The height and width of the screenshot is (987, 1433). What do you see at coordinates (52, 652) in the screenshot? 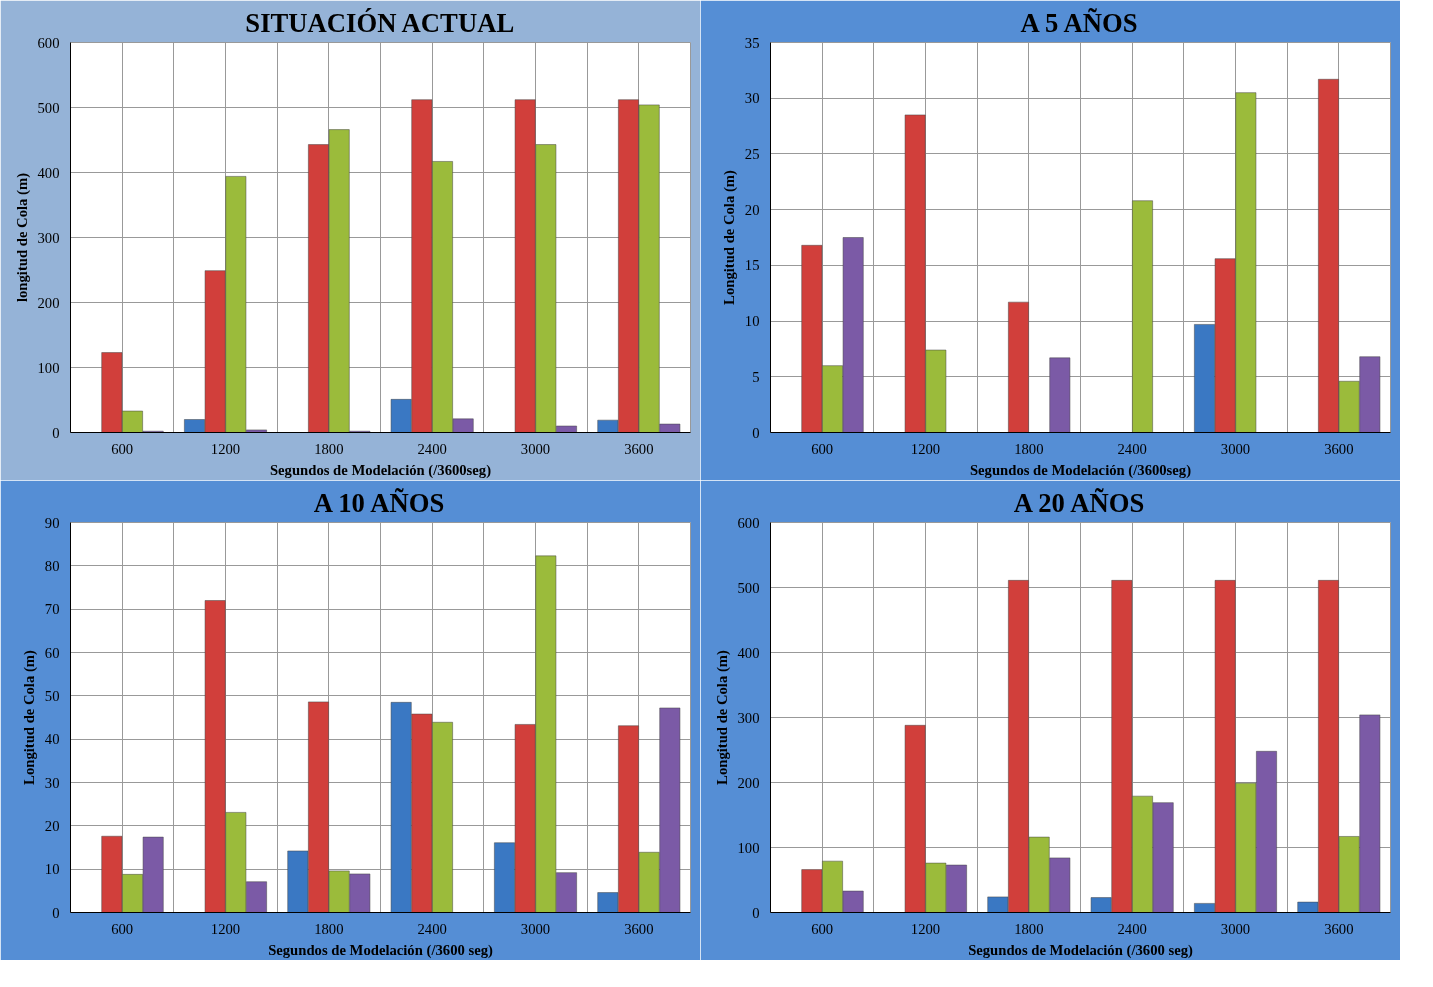
I see `y-tick-label: 60` at bounding box center [52, 652].